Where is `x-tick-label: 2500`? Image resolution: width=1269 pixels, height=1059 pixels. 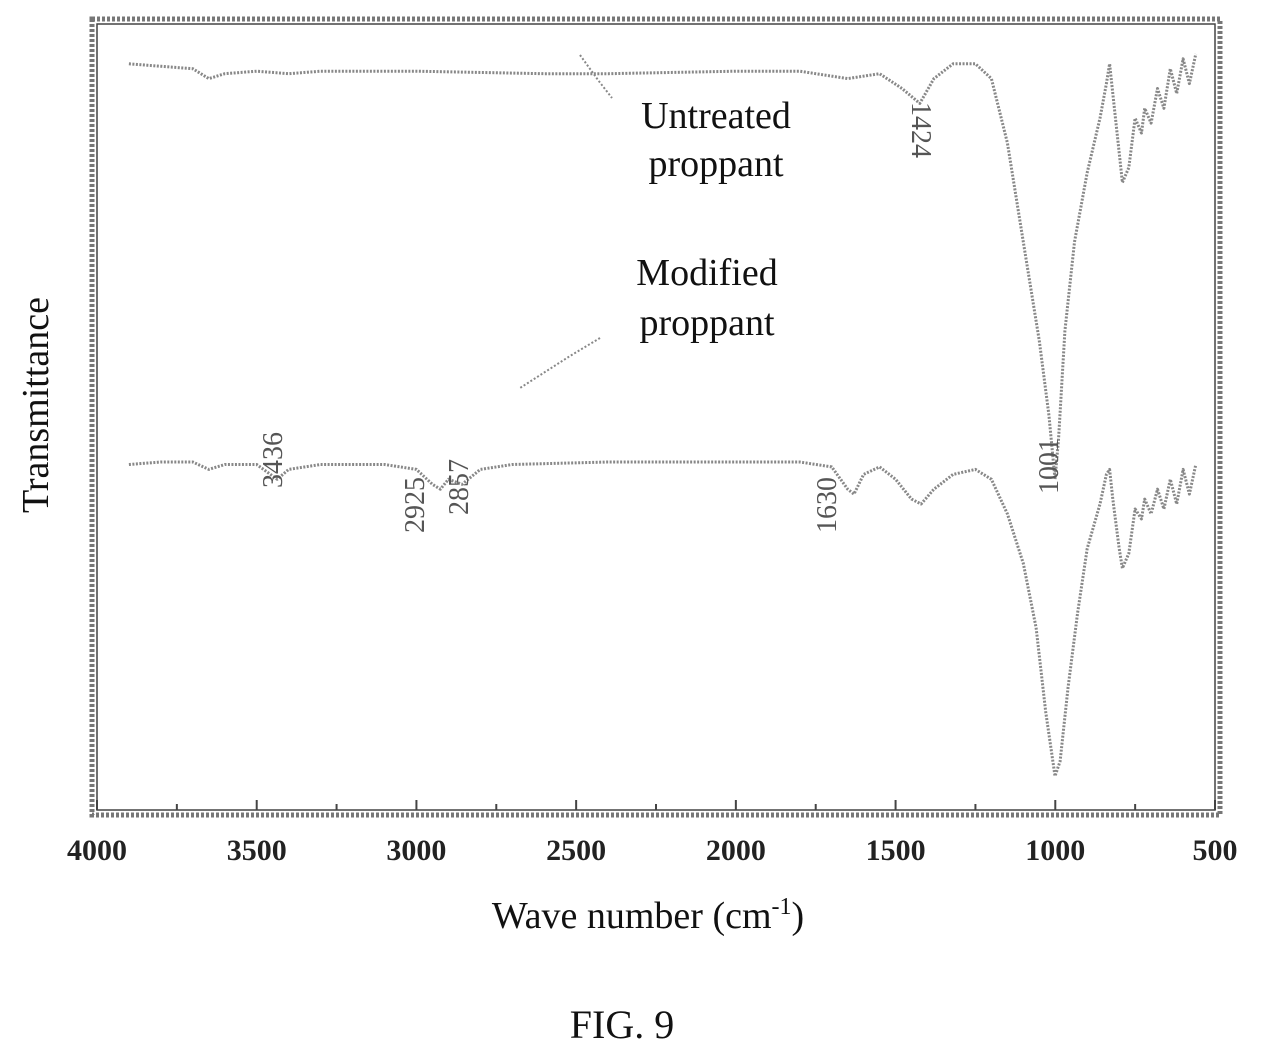 x-tick-label: 2500 is located at coordinates (576, 850).